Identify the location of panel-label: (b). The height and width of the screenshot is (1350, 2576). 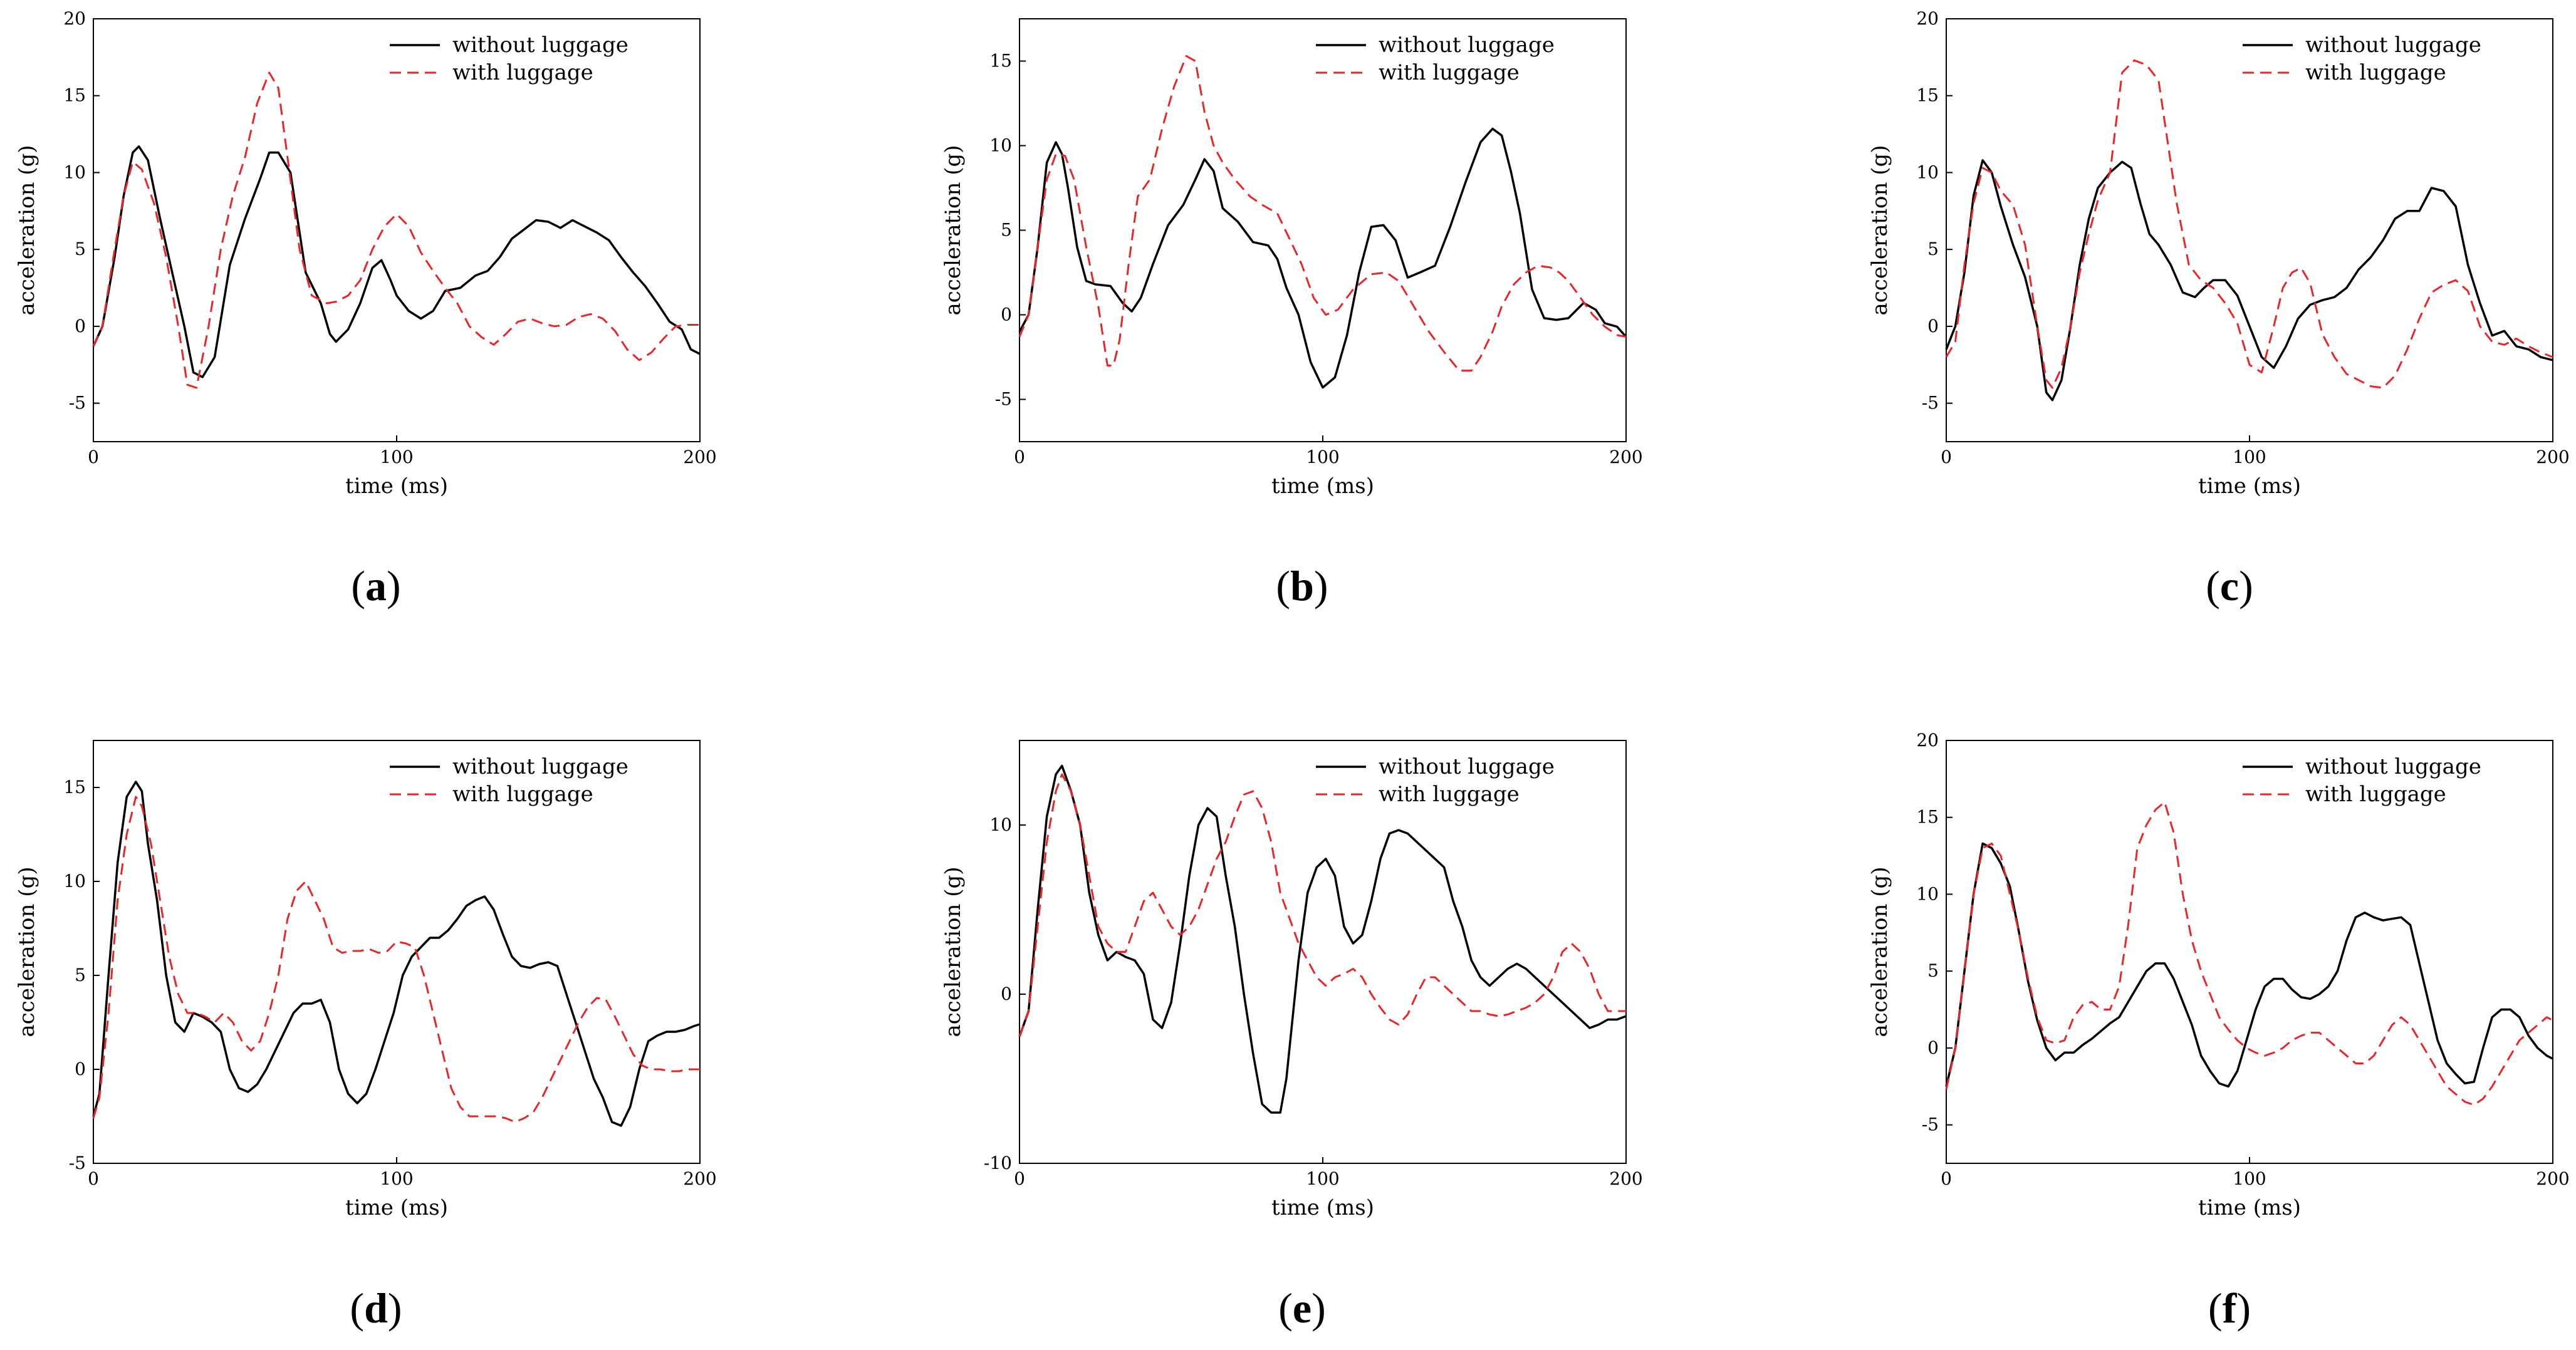
(1302, 586).